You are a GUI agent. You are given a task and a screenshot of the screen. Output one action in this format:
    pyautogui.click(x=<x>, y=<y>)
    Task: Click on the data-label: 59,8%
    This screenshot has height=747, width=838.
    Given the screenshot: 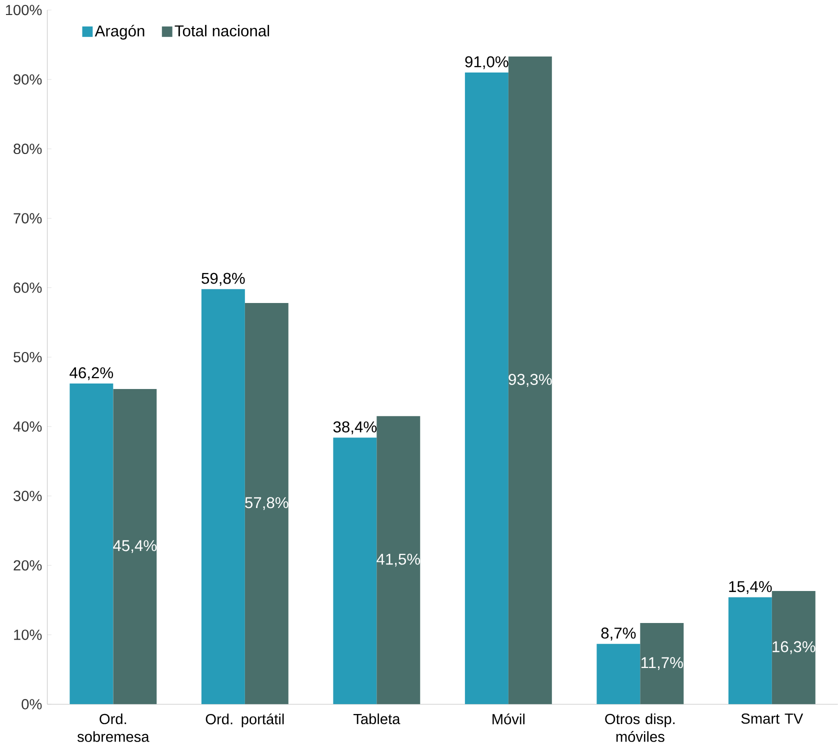 What is the action you would take?
    pyautogui.click(x=223, y=279)
    